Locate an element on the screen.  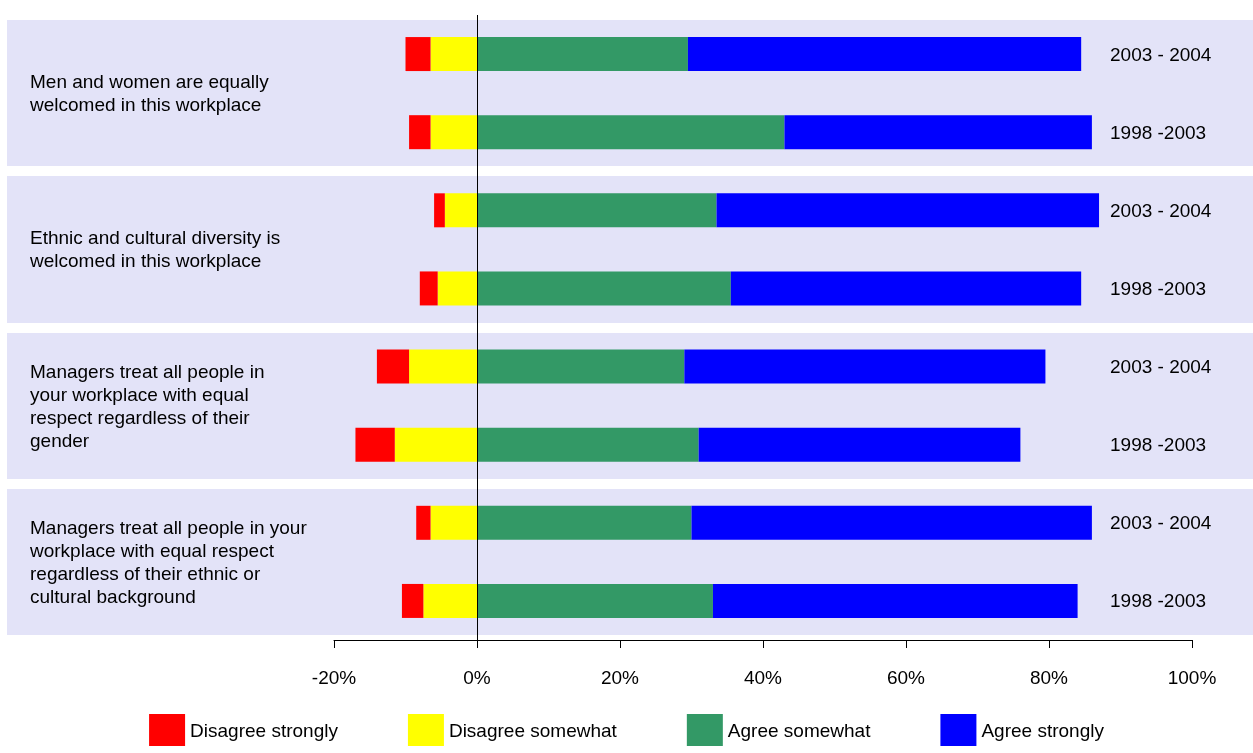
x-tick-label: 20% is located at coordinates (620, 677).